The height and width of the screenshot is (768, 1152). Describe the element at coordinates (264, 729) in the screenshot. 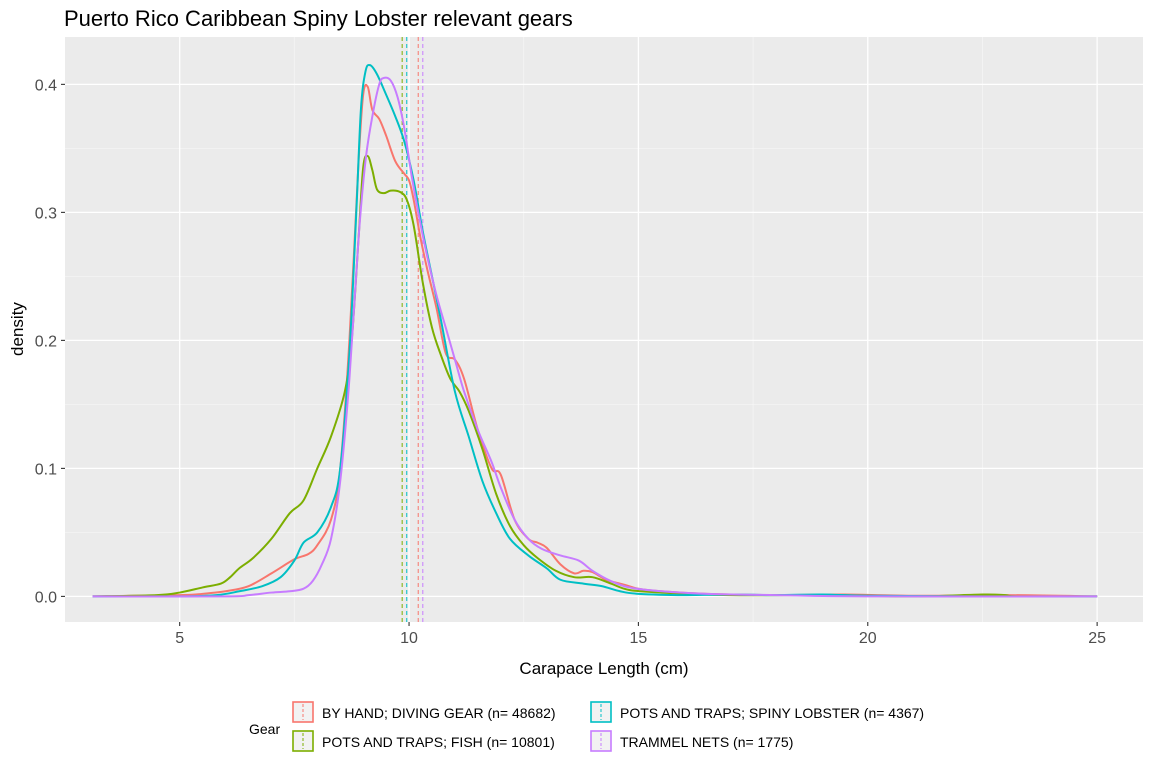

I see `legend-title: Gear` at that location.